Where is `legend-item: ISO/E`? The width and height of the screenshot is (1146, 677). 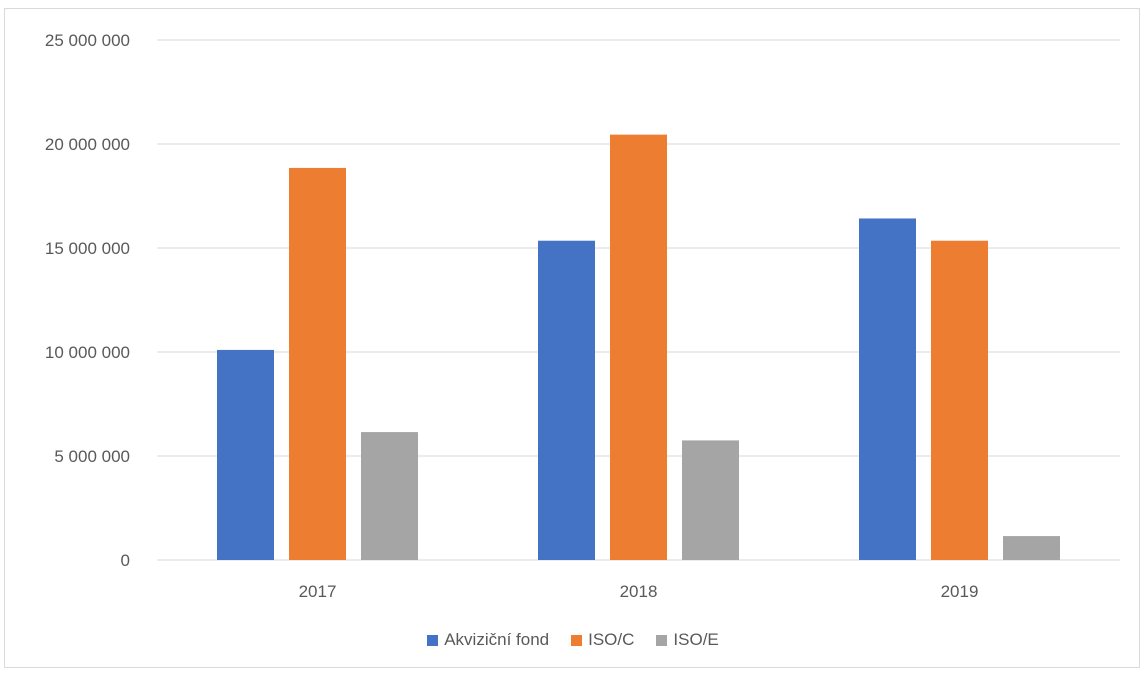
legend-item: ISO/E is located at coordinates (687, 640).